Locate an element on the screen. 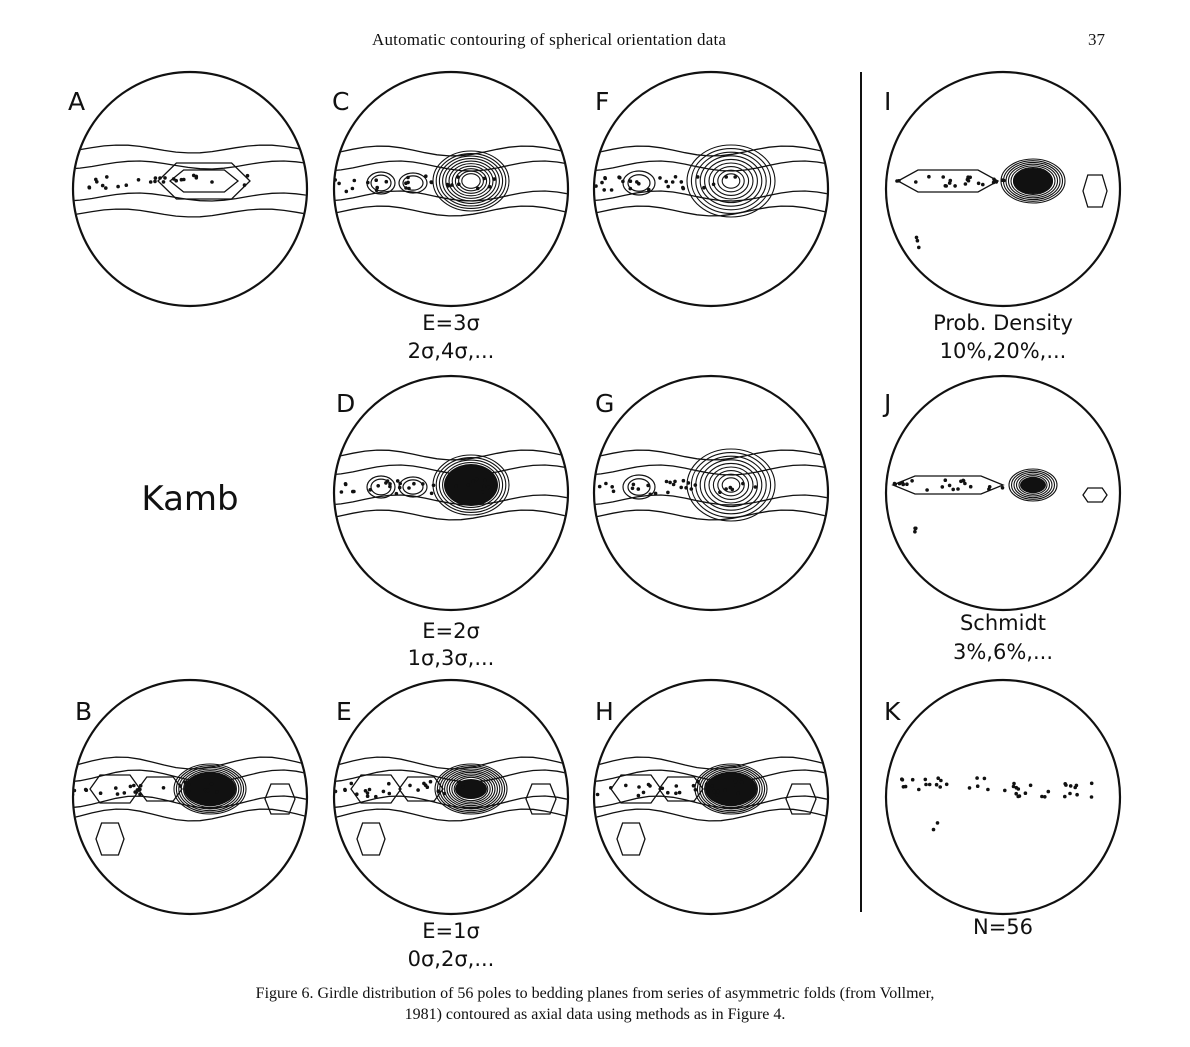  label-d-line1: E=2σ is located at coordinates (451, 631).